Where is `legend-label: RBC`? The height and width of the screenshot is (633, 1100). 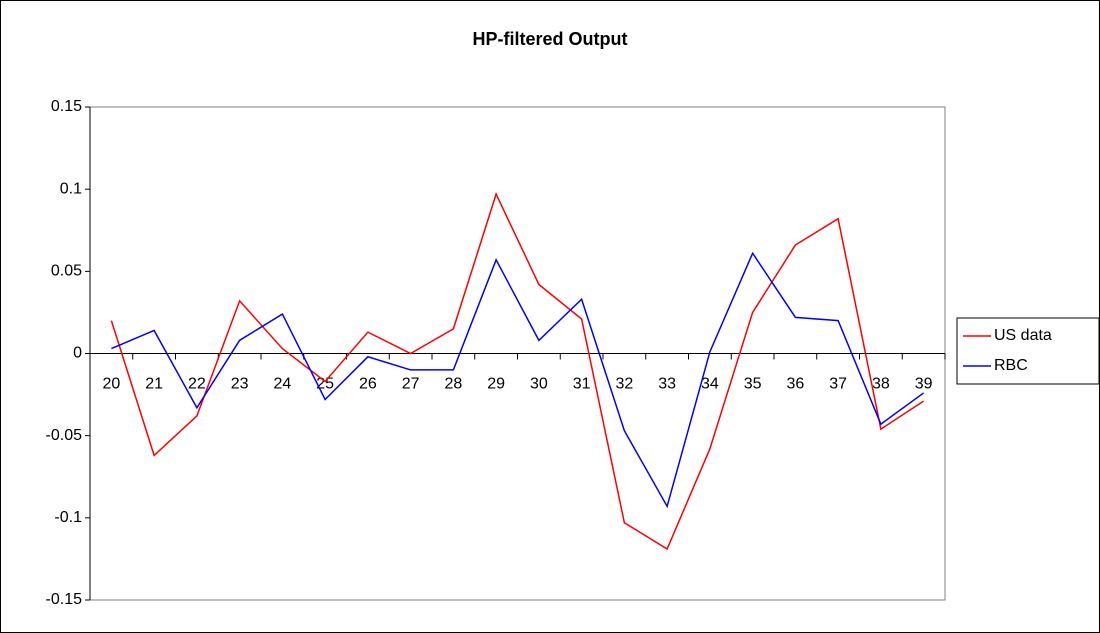 legend-label: RBC is located at coordinates (1011, 365).